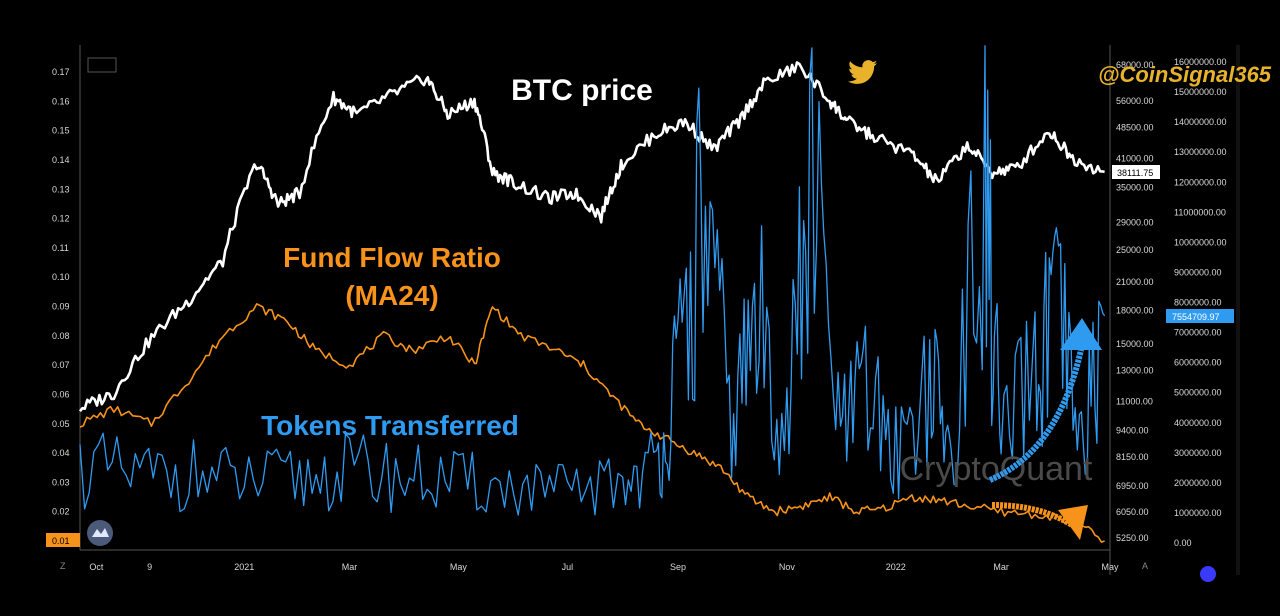 This screenshot has height=616, width=1280. Describe the element at coordinates (61, 424) in the screenshot. I see `left-tick-label: 0.05` at that location.